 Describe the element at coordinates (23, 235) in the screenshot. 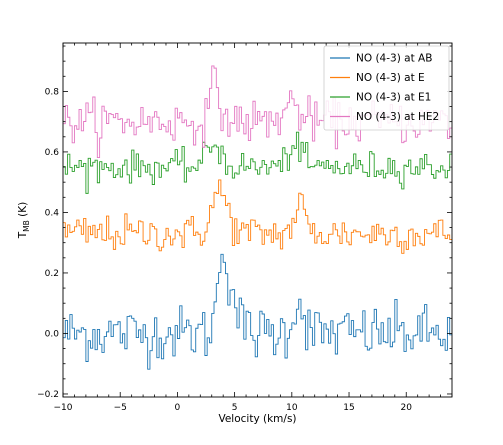

I see `y-axis-label-main: T` at that location.